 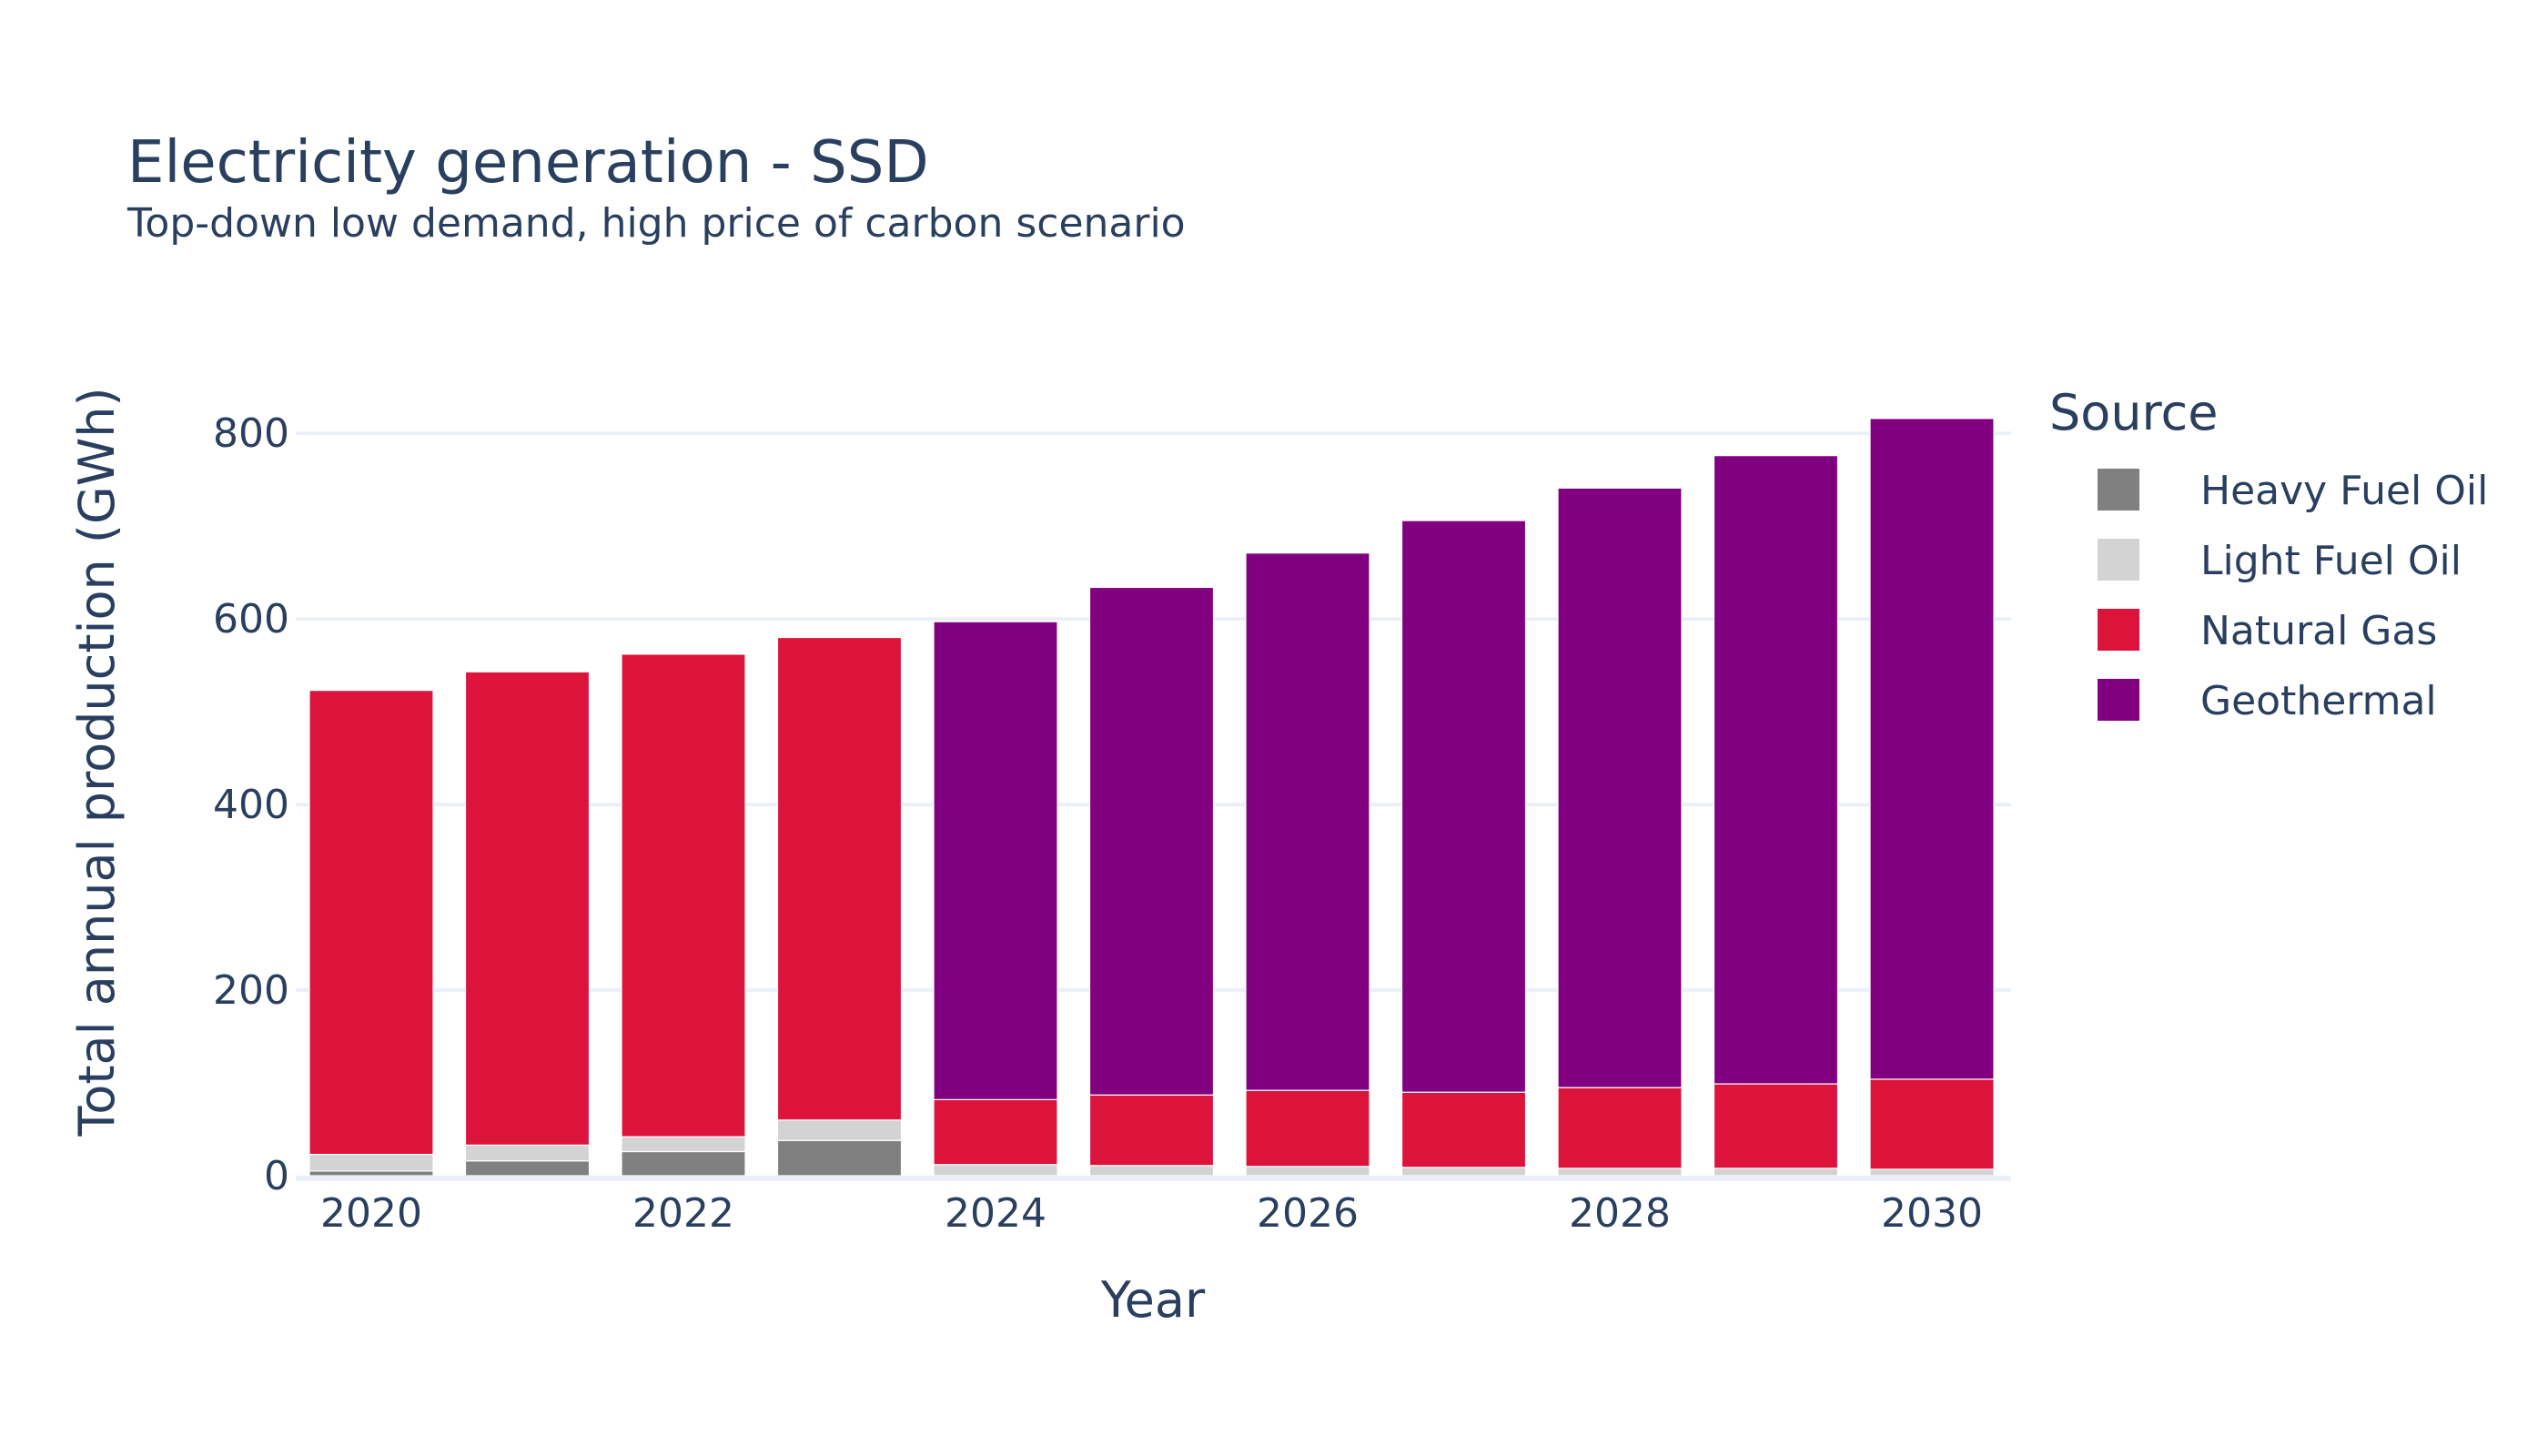 What do you see at coordinates (251, 434) in the screenshot?
I see `y-tick-label: 800` at bounding box center [251, 434].